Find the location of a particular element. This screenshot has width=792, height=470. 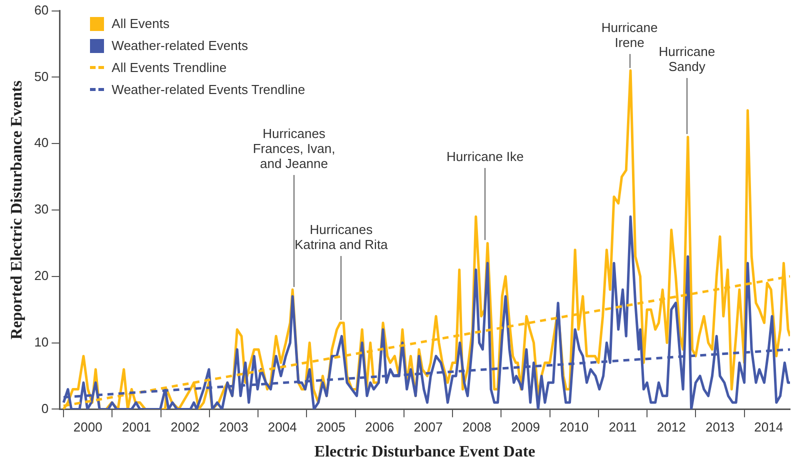

x-axis-title: Electric Disturbance Event Date is located at coordinates (425, 452).